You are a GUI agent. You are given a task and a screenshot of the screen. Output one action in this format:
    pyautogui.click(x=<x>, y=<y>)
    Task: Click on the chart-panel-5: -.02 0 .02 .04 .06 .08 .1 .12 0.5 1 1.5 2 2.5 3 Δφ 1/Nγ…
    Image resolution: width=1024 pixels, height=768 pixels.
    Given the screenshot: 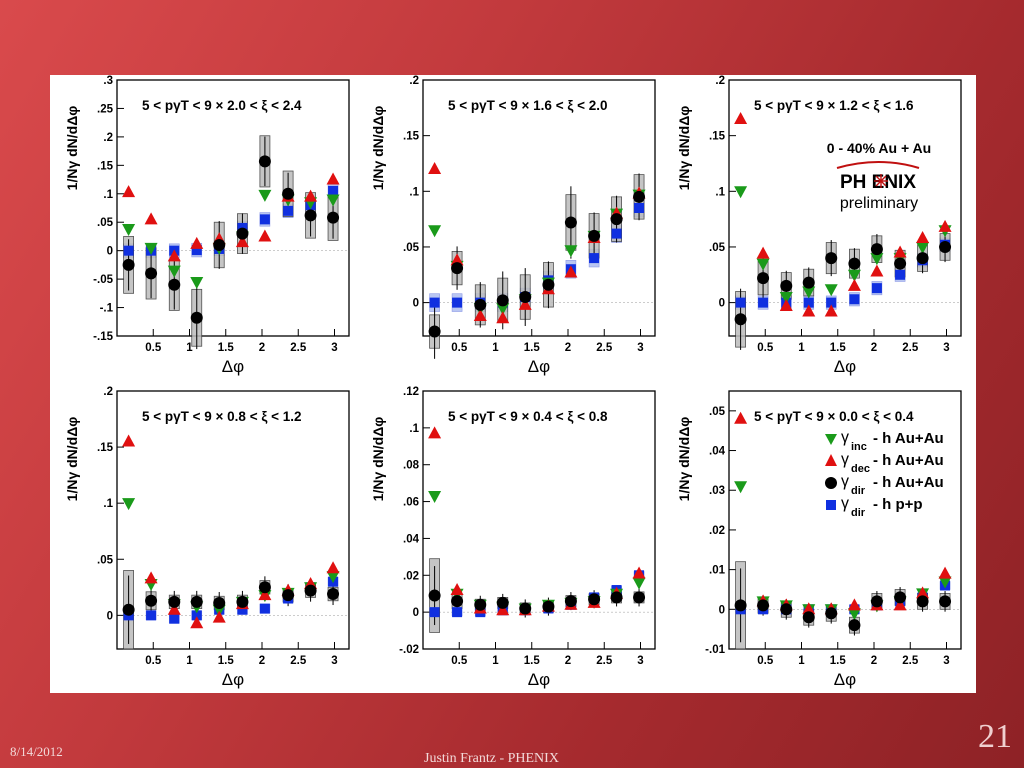 What is the action you would take?
    pyautogui.click(x=513, y=537)
    